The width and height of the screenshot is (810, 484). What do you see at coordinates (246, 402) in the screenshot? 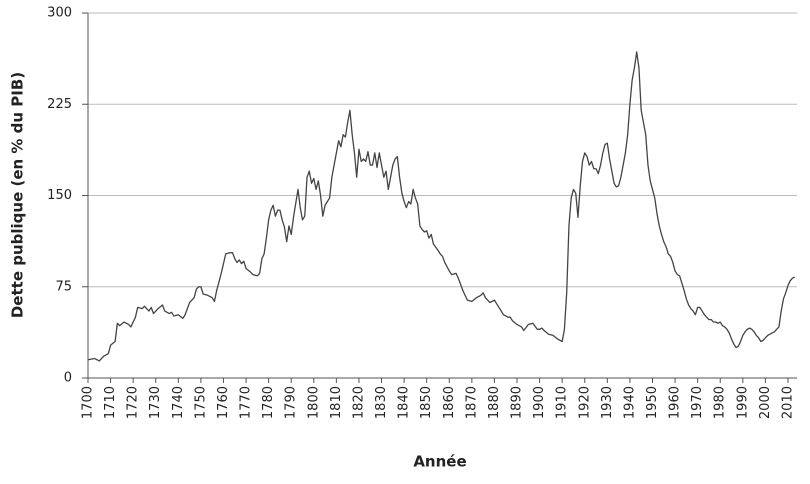
I see `x-tick-label: 1770` at bounding box center [246, 402].